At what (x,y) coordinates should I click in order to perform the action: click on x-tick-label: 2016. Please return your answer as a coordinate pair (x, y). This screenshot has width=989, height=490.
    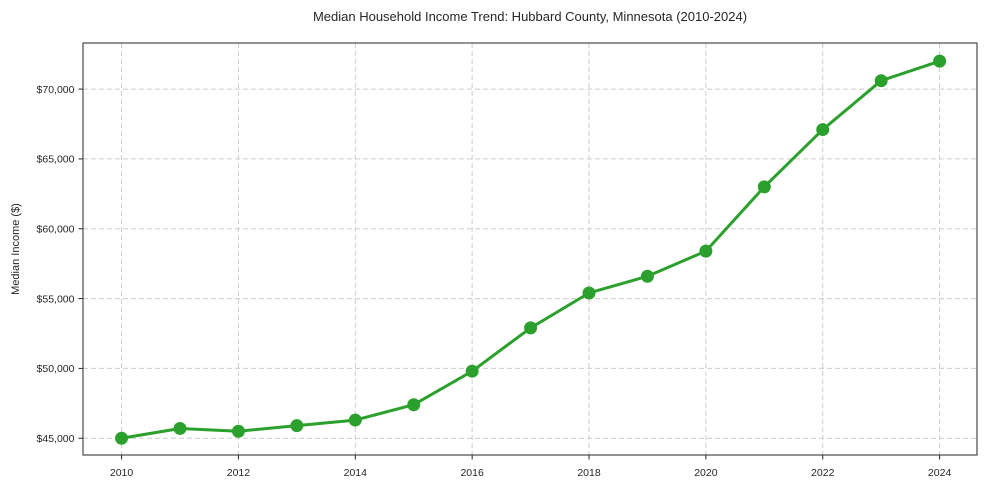
    Looking at the image, I should click on (472, 473).